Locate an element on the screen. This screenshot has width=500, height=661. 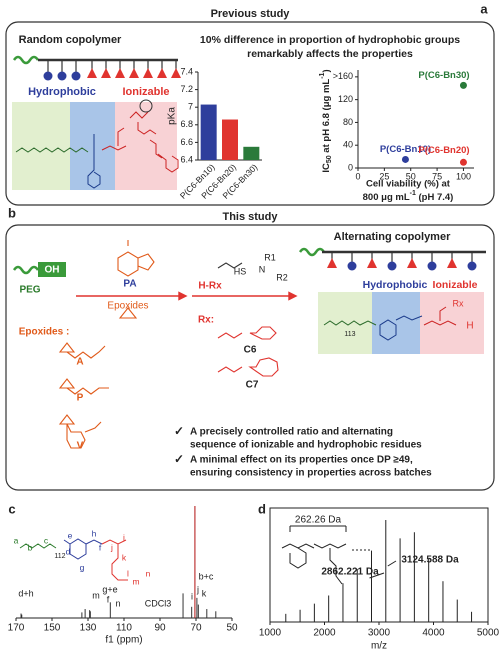
y-tick-label: 7 is located at coordinates (190, 107).